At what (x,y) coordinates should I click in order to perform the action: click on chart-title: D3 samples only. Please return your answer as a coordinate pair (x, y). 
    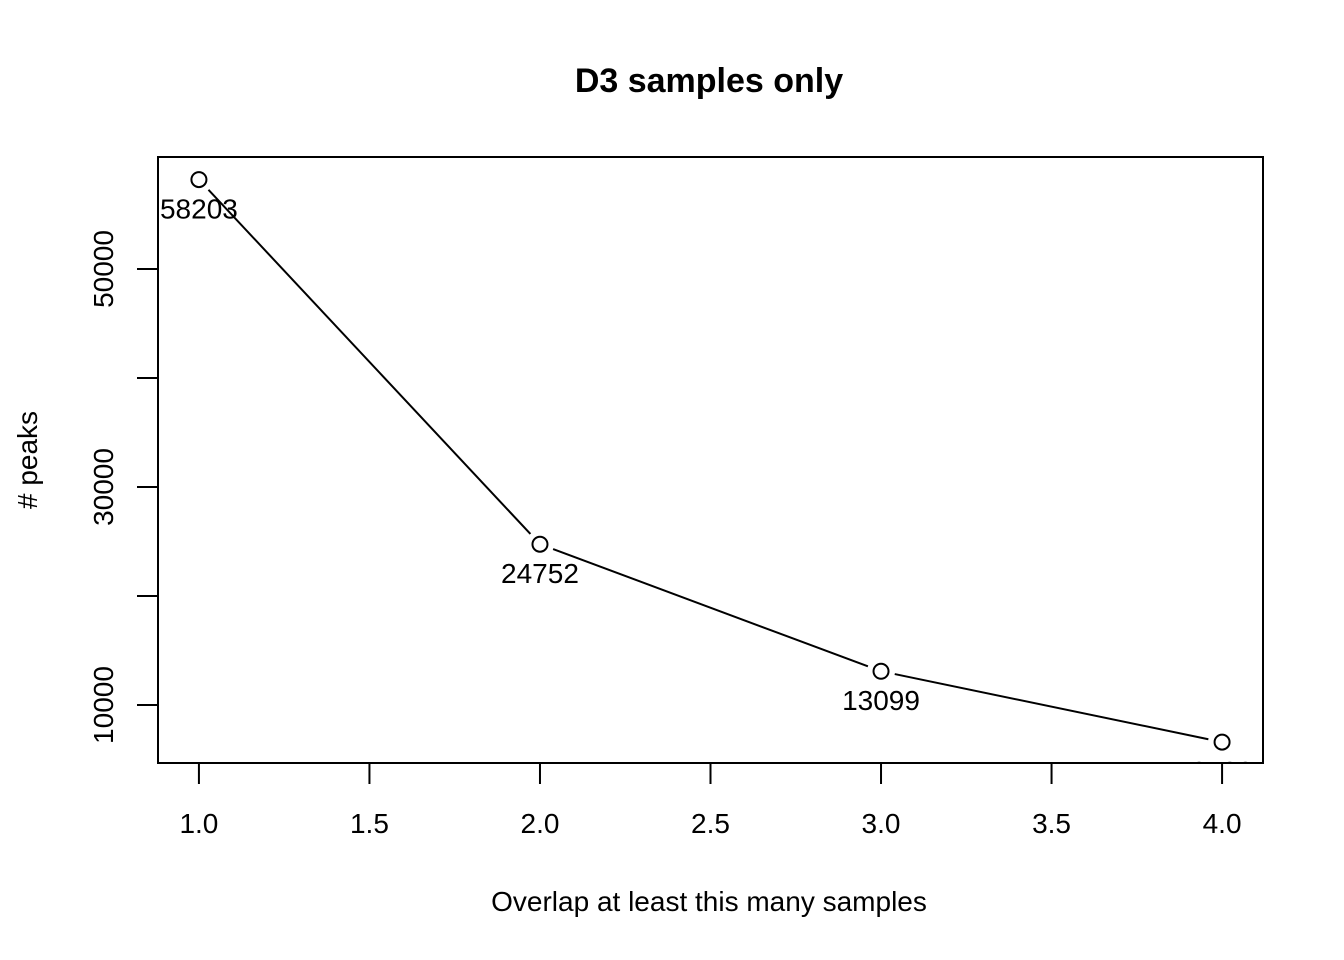
    Looking at the image, I should click on (709, 81).